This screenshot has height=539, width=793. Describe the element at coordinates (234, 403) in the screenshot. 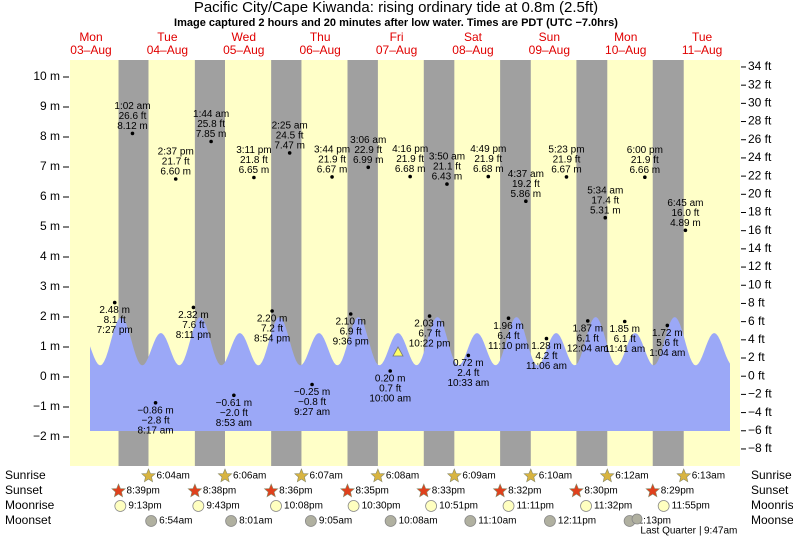

I see `tide-height-m: −0.61 m` at that location.